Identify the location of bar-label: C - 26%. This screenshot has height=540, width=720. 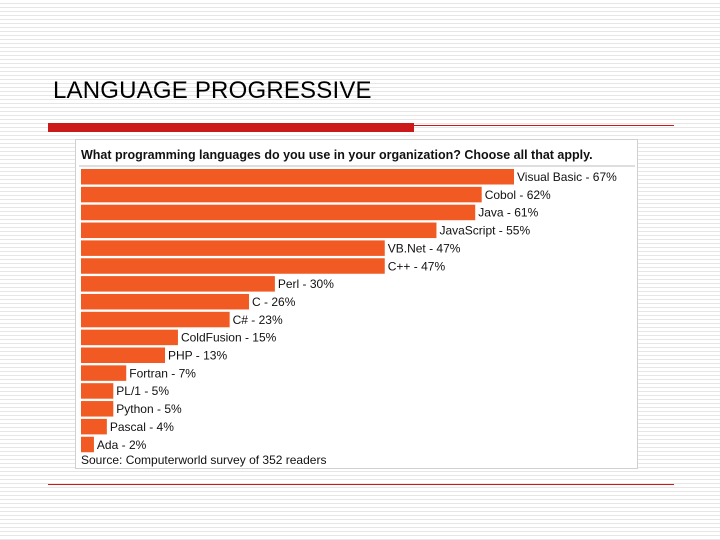
(274, 302).